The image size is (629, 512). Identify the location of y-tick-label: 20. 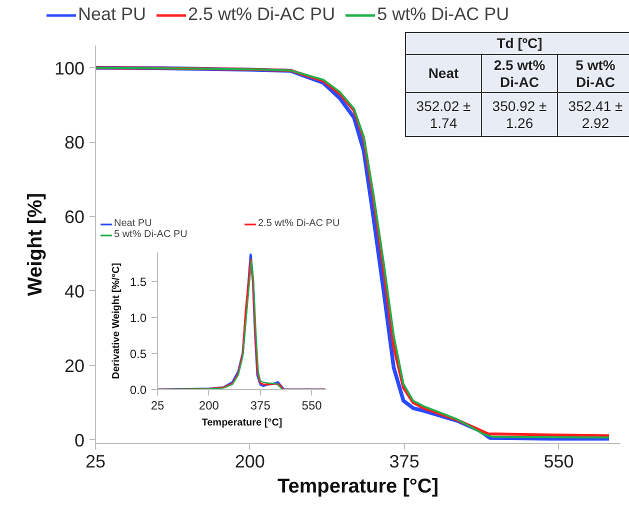
(74, 366).